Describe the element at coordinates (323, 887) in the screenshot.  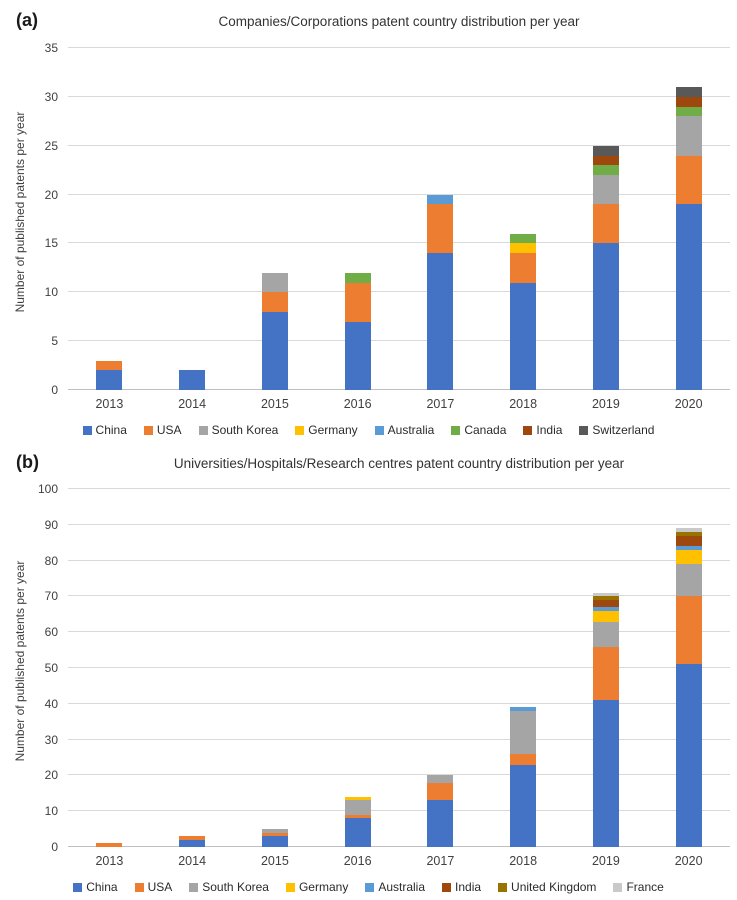
I see `legend-label: Germany` at that location.